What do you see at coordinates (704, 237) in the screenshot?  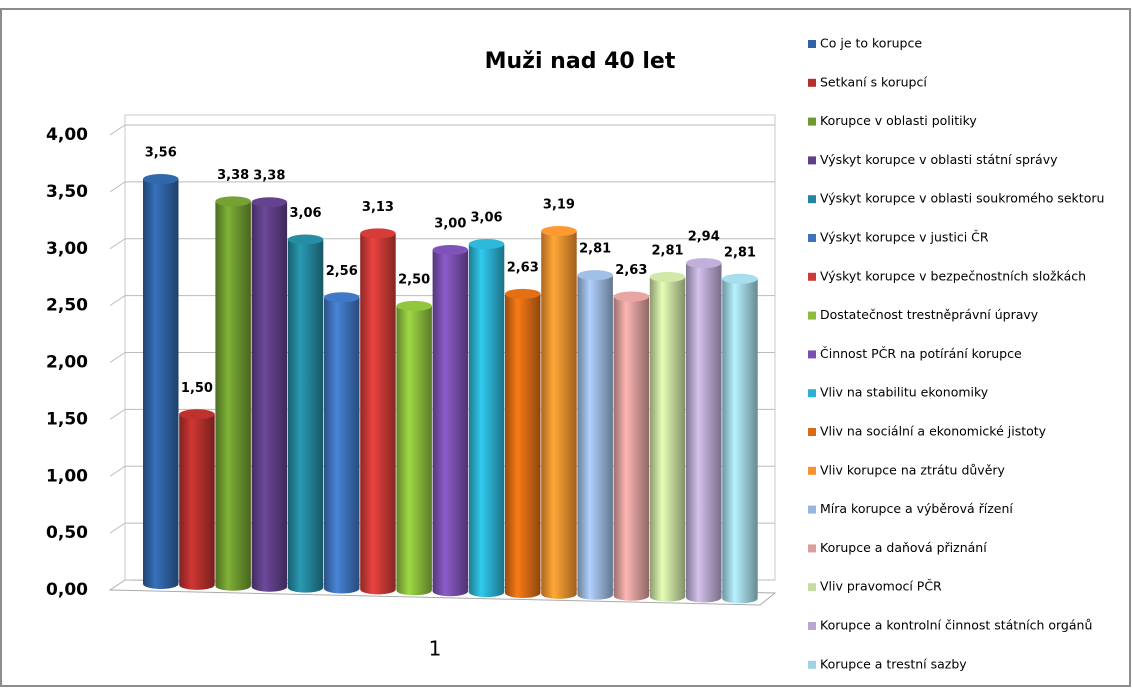 I see `data-label: 2,94` at bounding box center [704, 237].